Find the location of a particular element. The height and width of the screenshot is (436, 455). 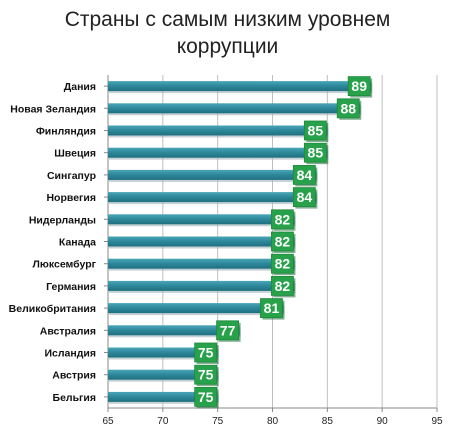

category-label: Новая Зеландия is located at coordinates (53, 109).